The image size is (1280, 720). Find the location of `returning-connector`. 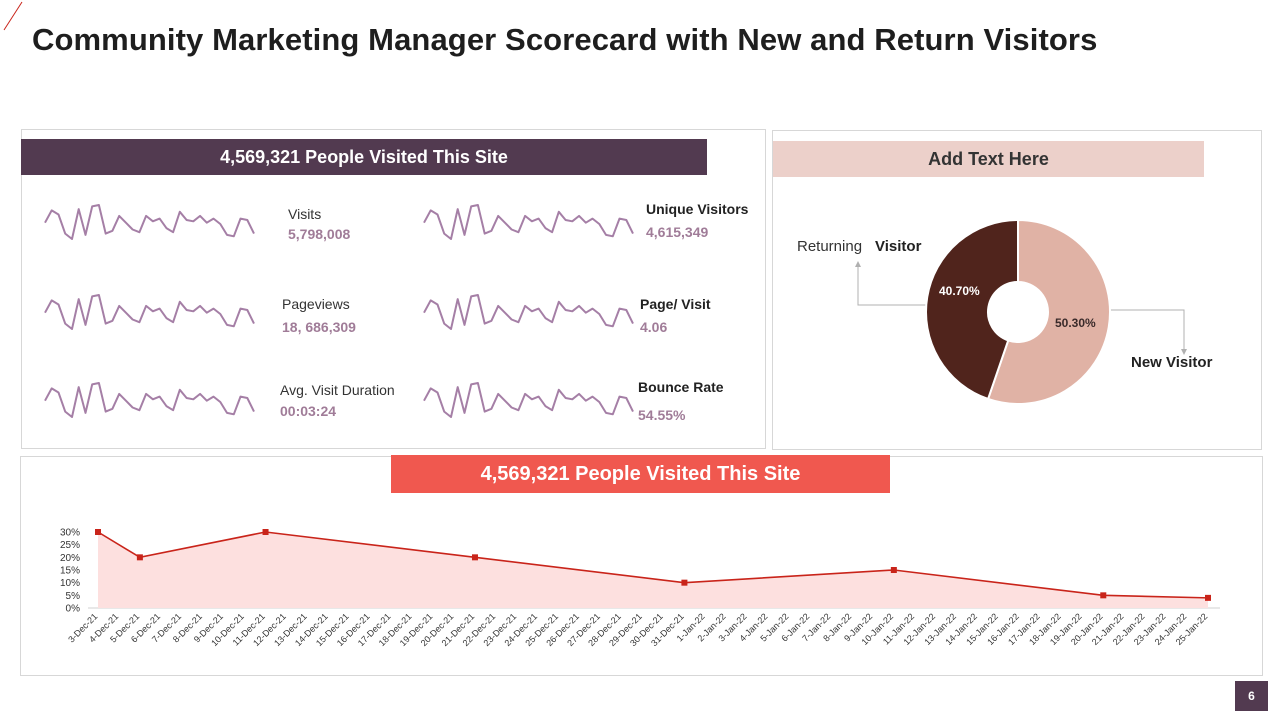

returning-connector is located at coordinates (891, 285).